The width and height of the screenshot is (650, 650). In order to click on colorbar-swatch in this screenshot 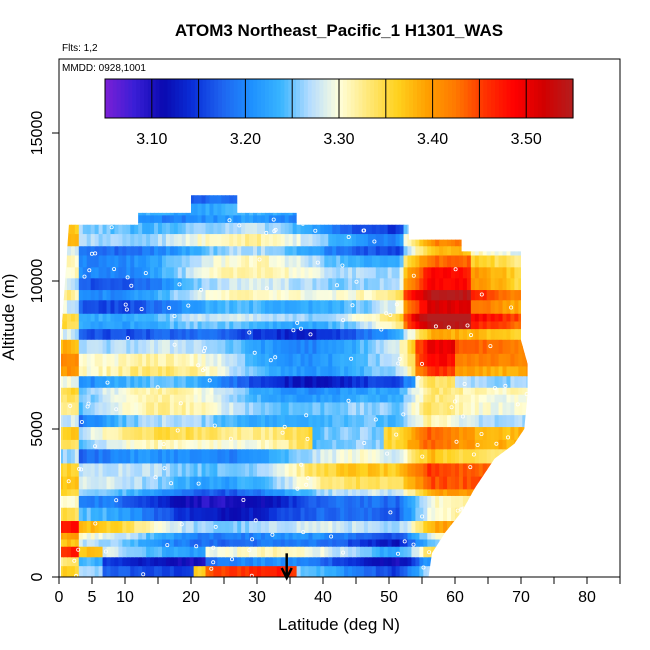, I will do `click(216, 98)`.